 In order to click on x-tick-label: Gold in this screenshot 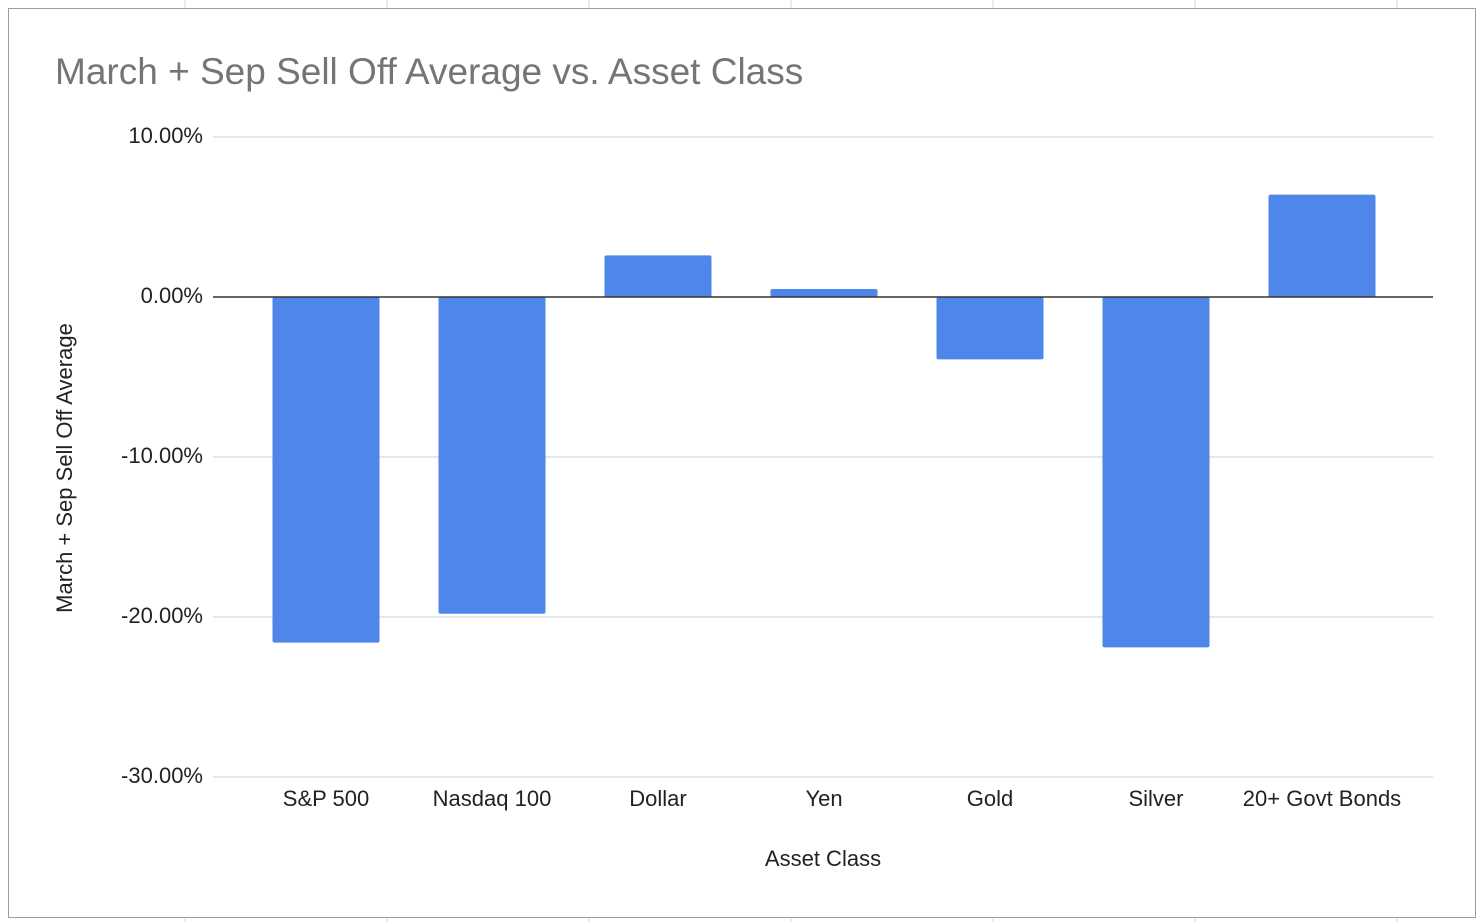, I will do `click(990, 798)`.